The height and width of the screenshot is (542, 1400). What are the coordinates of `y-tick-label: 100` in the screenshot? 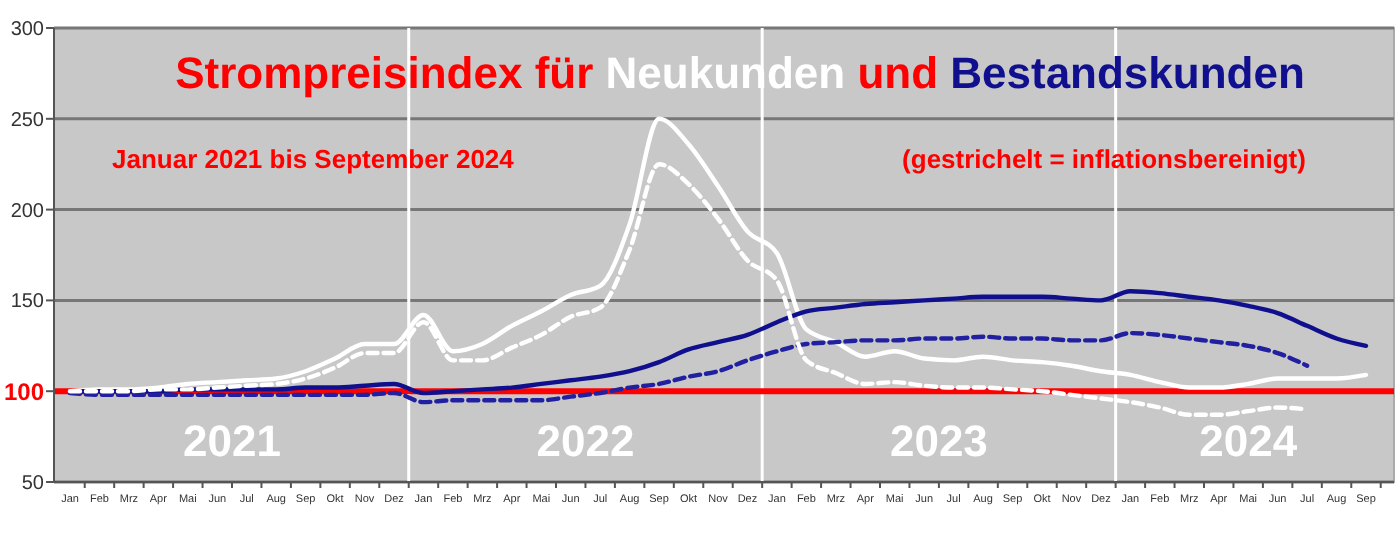 It's located at (24, 391).